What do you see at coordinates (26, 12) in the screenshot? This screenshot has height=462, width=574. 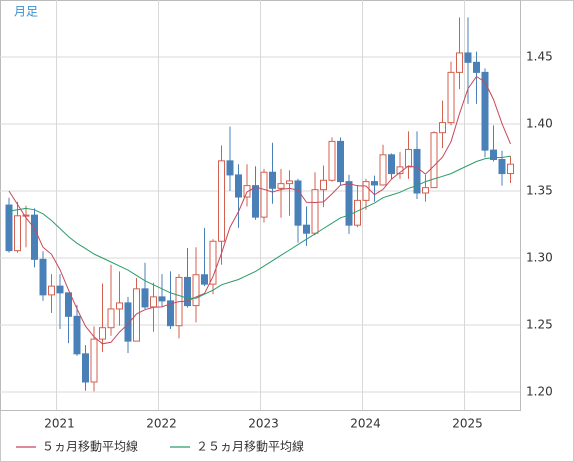 I see `chart-title: 月足` at bounding box center [26, 12].